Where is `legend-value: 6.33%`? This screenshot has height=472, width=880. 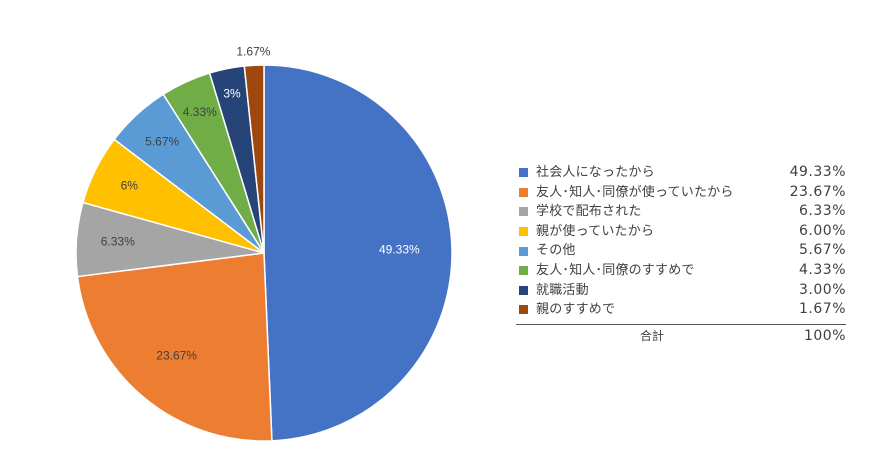
legend-value: 6.33% is located at coordinates (822, 211).